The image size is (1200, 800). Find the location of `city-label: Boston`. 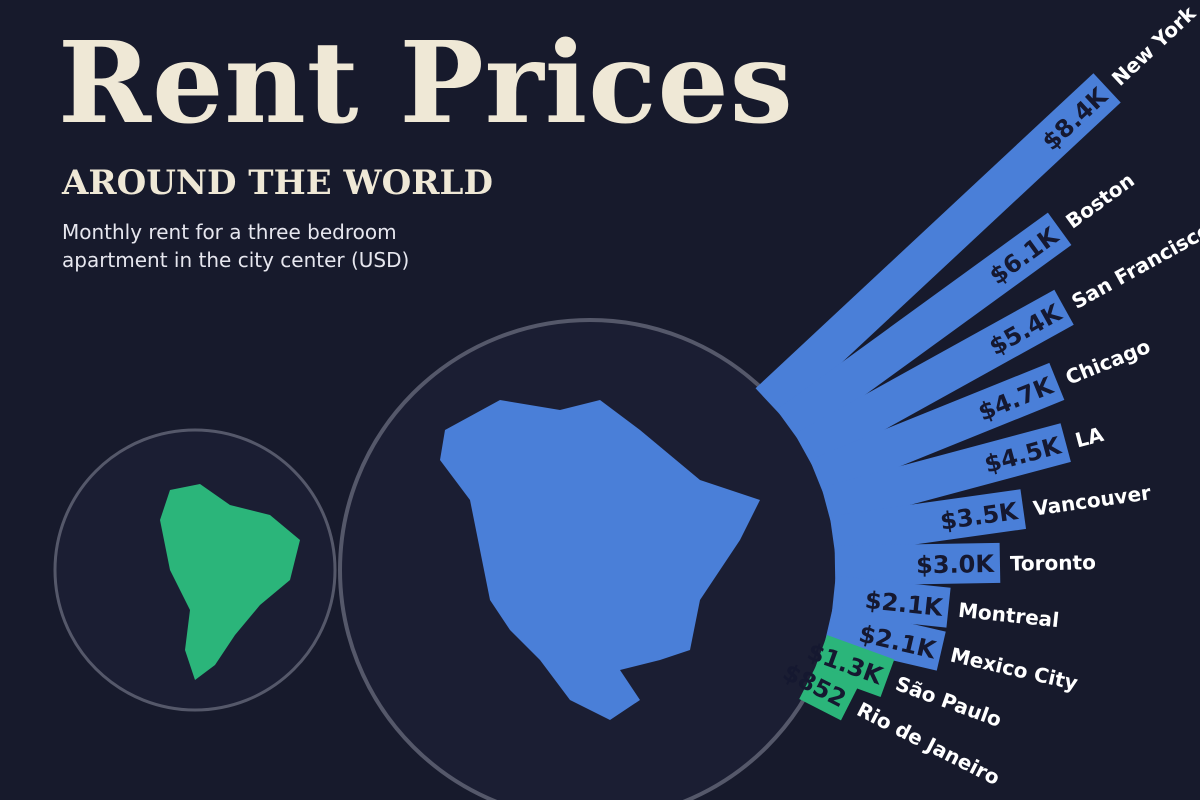

city-label: Boston is located at coordinates (1100, 201).